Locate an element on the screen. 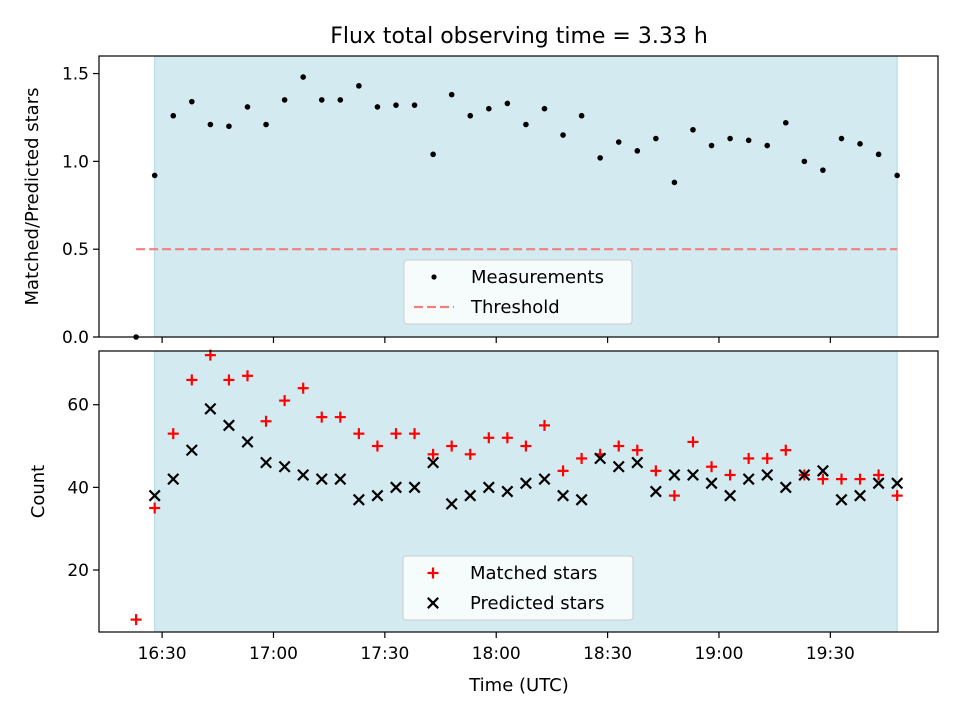 Image resolution: width=960 pixels, height=720 pixels. y-tick-label: 20 is located at coordinates (78, 571).